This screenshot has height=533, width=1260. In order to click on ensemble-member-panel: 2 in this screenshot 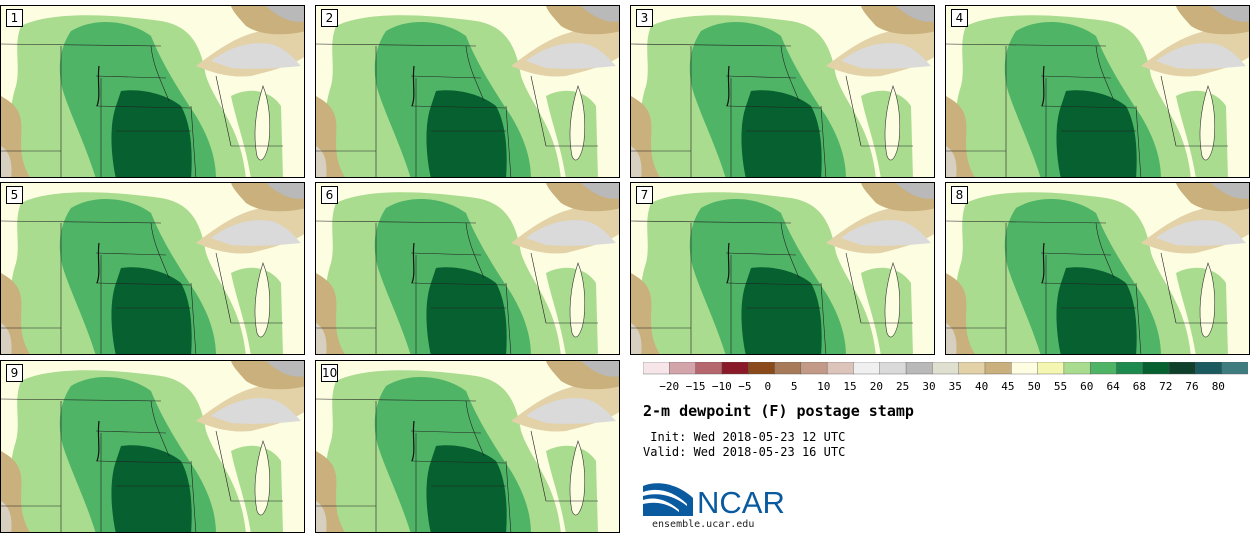, I will do `click(467, 91)`.